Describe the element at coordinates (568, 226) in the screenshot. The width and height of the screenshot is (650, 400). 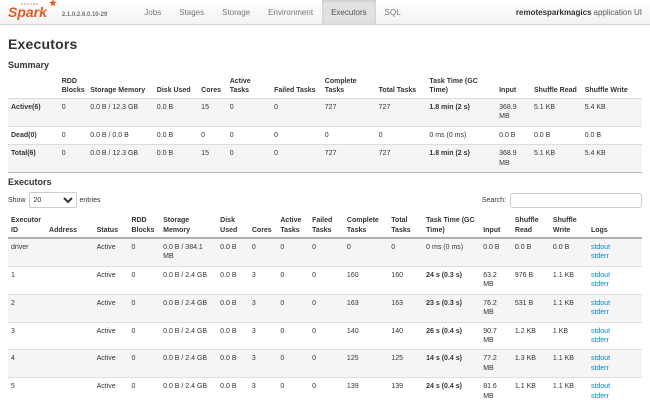
I see `column-header-shuffle-write: Shuffle Write` at that location.